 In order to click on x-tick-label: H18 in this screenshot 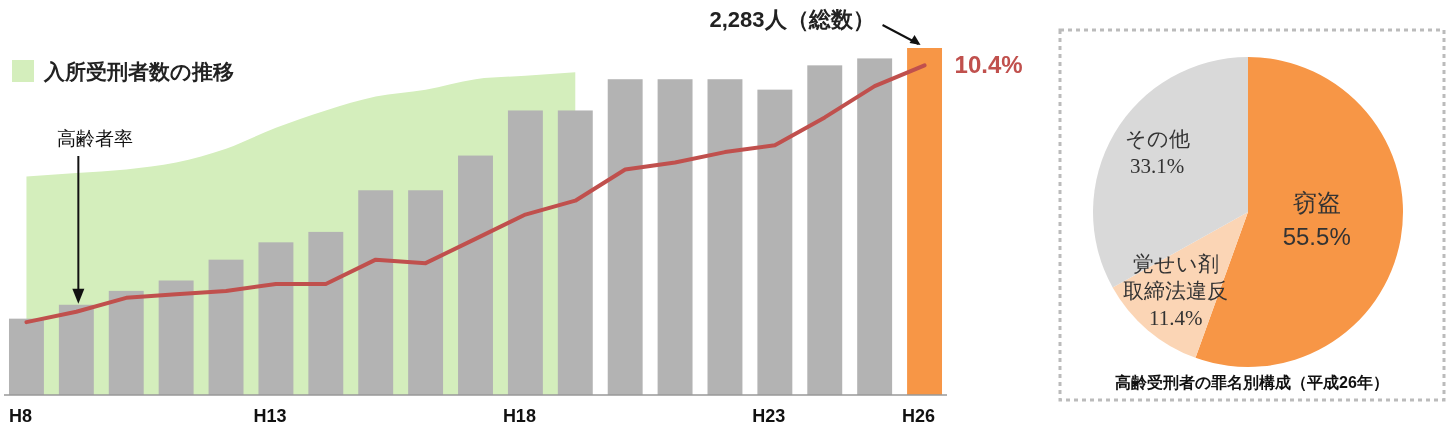, I will do `click(519, 416)`.